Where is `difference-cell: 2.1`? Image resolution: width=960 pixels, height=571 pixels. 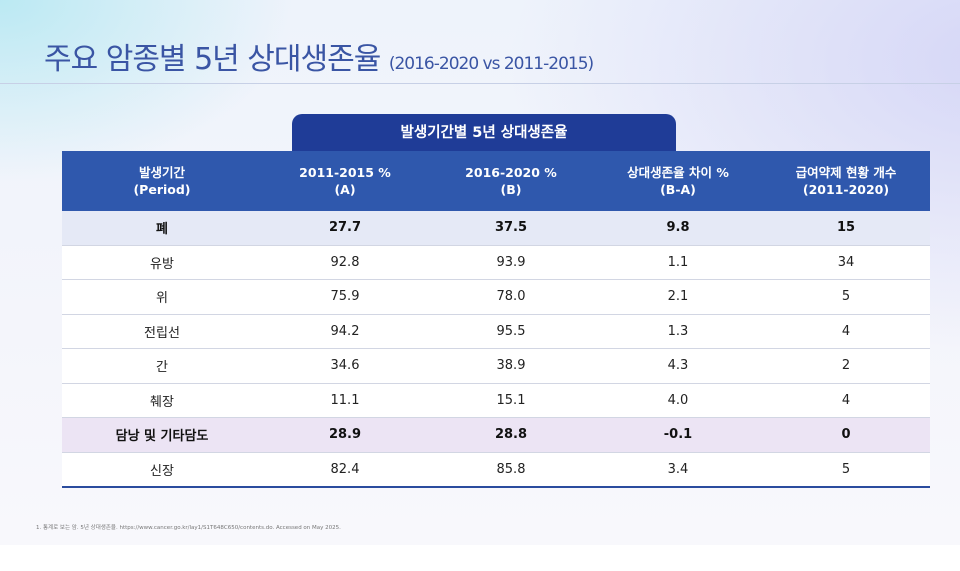 difference-cell: 2.1 is located at coordinates (678, 297).